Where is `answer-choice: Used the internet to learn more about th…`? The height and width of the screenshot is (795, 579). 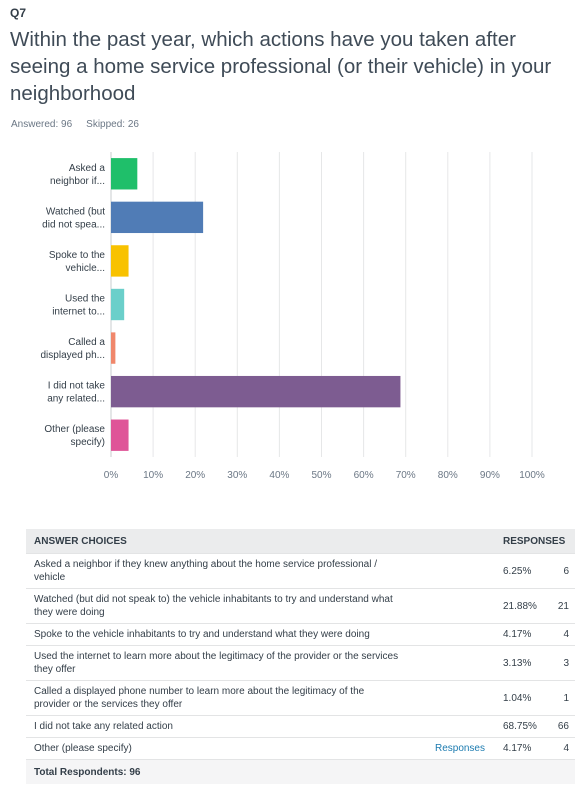
answer-choice: Used the internet to learn more about th… is located at coordinates (216, 663).